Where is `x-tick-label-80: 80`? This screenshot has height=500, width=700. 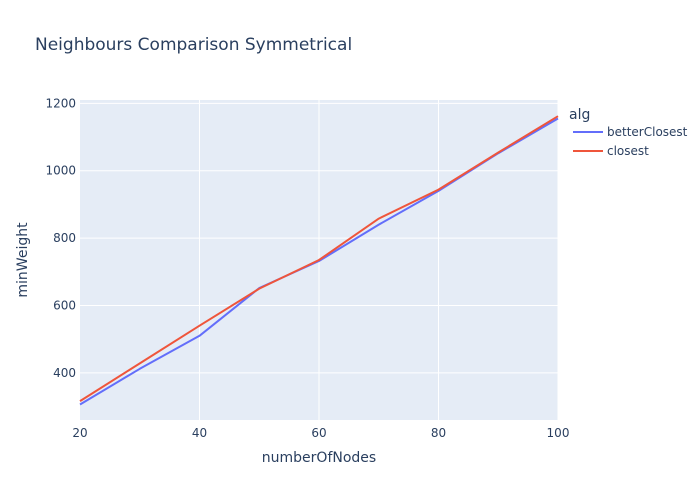
x-tick-label-80: 80 is located at coordinates (438, 433).